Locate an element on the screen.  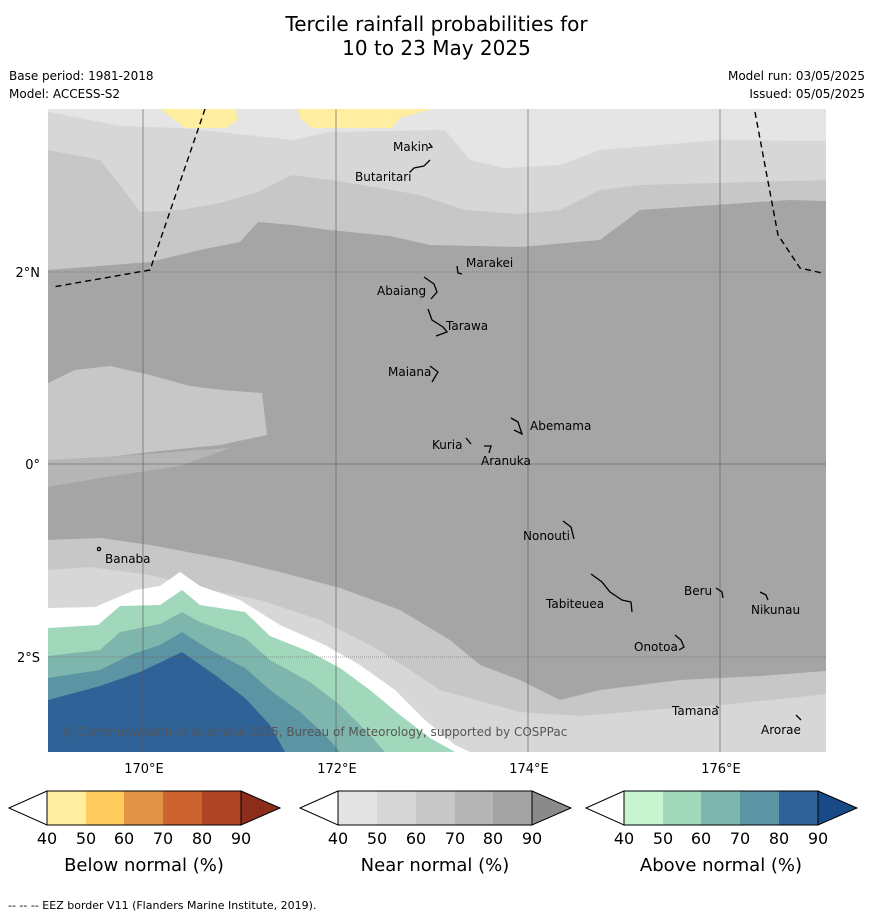
eez-border-west is located at coordinates (129, 198).